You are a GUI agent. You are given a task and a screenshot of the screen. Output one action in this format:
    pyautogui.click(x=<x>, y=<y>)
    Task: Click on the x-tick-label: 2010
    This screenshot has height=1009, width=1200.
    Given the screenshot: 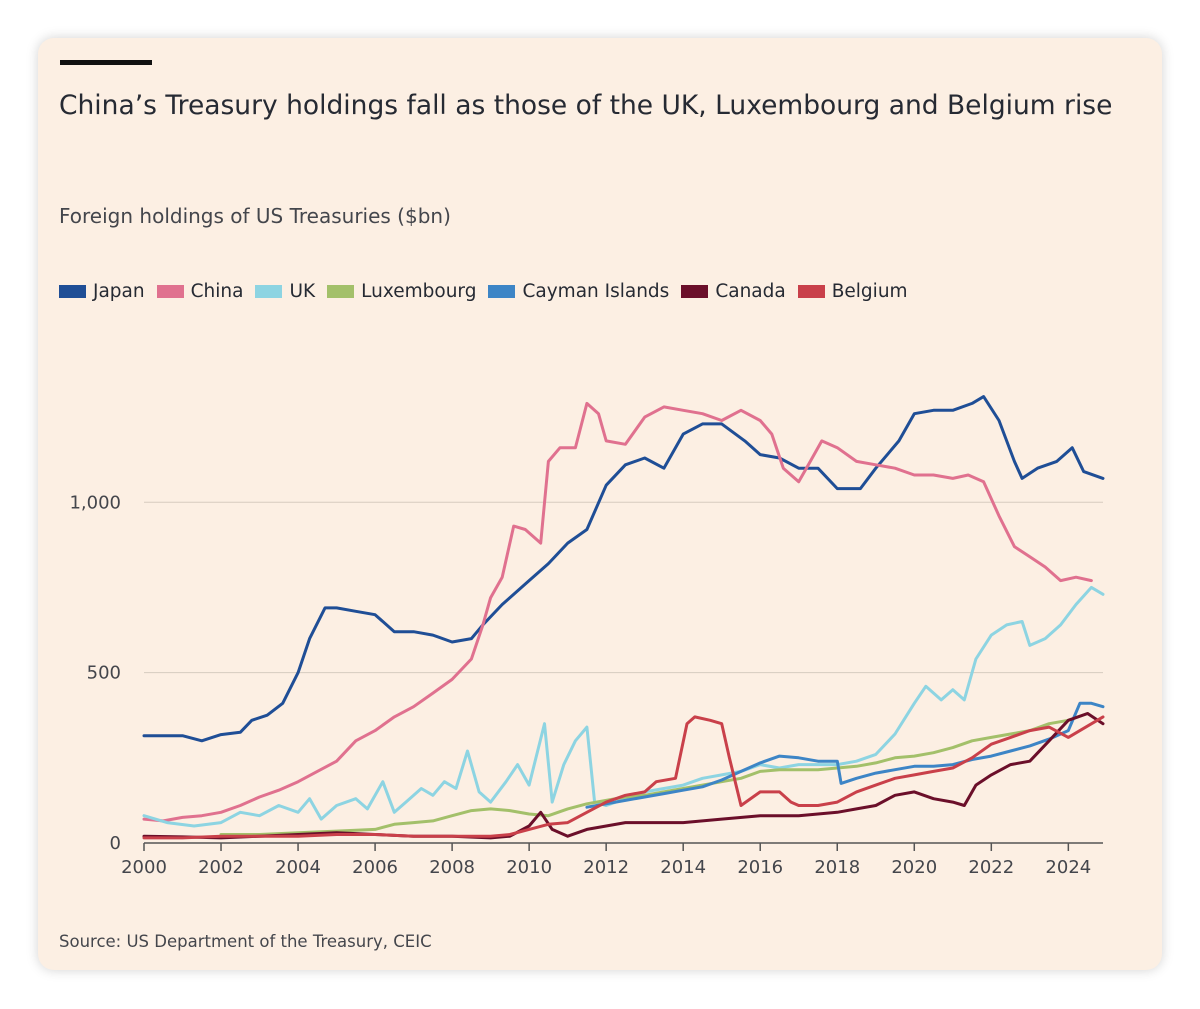 What is the action you would take?
    pyautogui.click(x=529, y=867)
    